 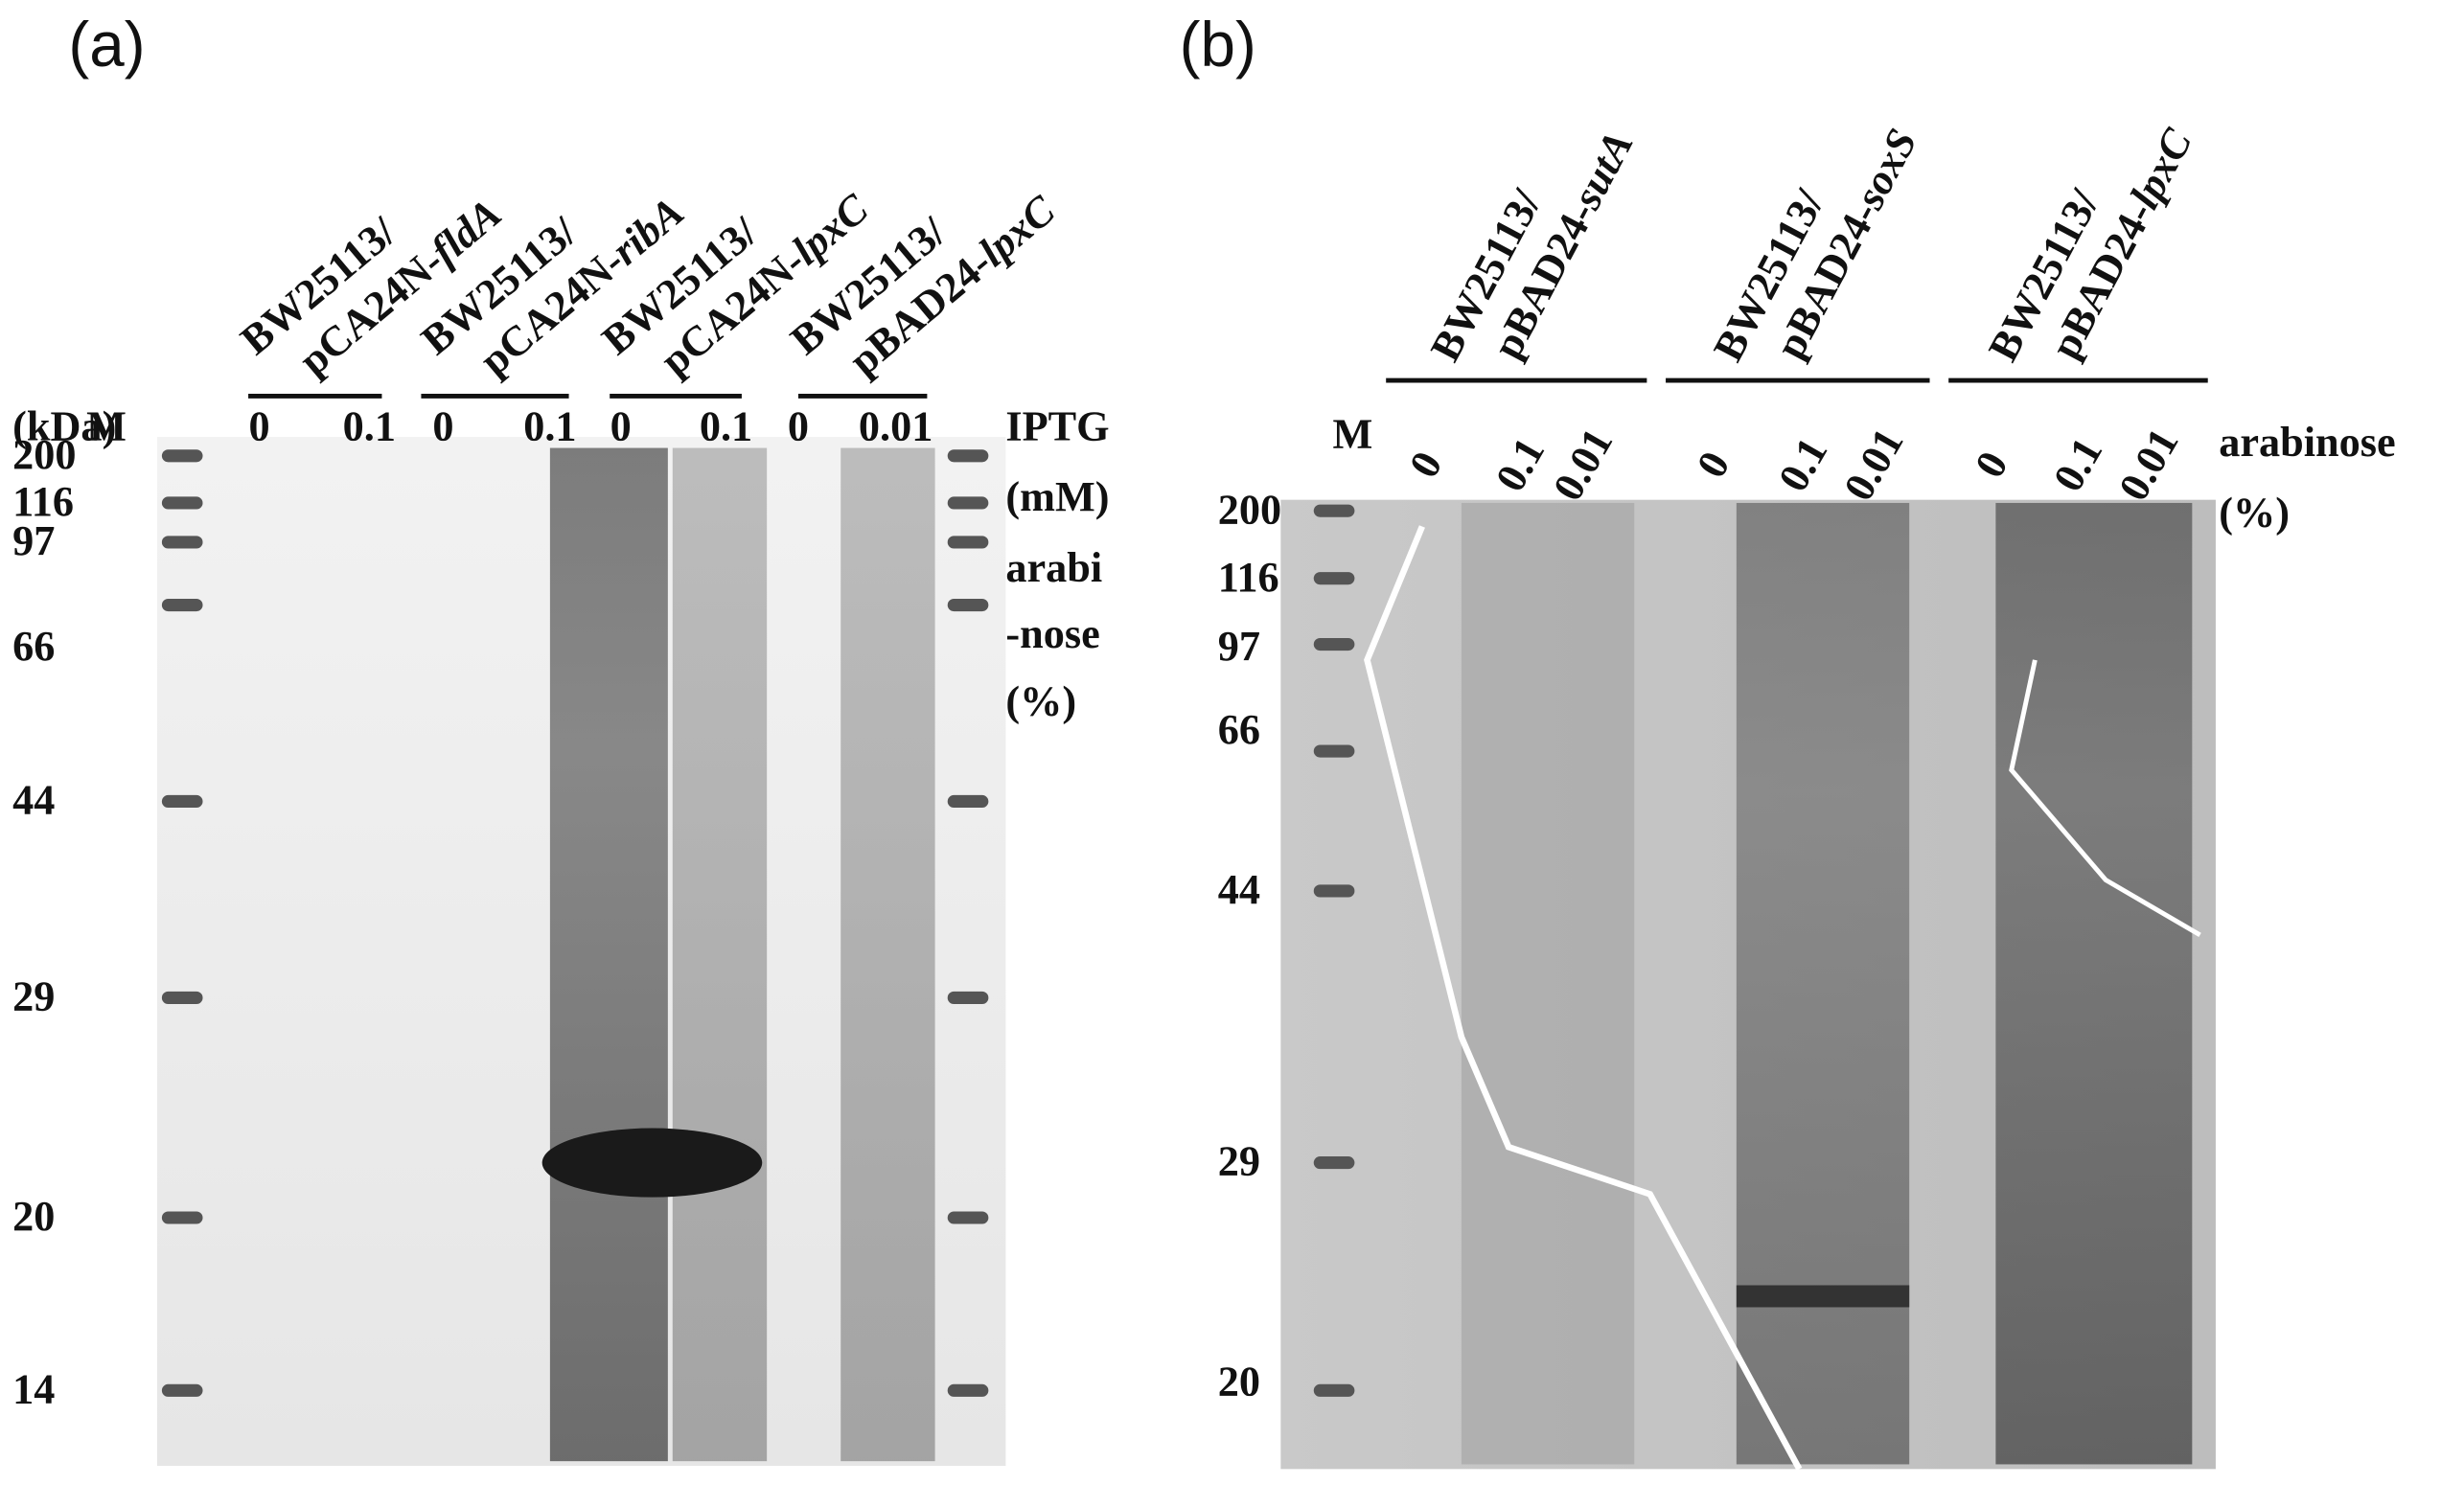 I want to click on marker-size: 14, so click(x=33, y=1388).